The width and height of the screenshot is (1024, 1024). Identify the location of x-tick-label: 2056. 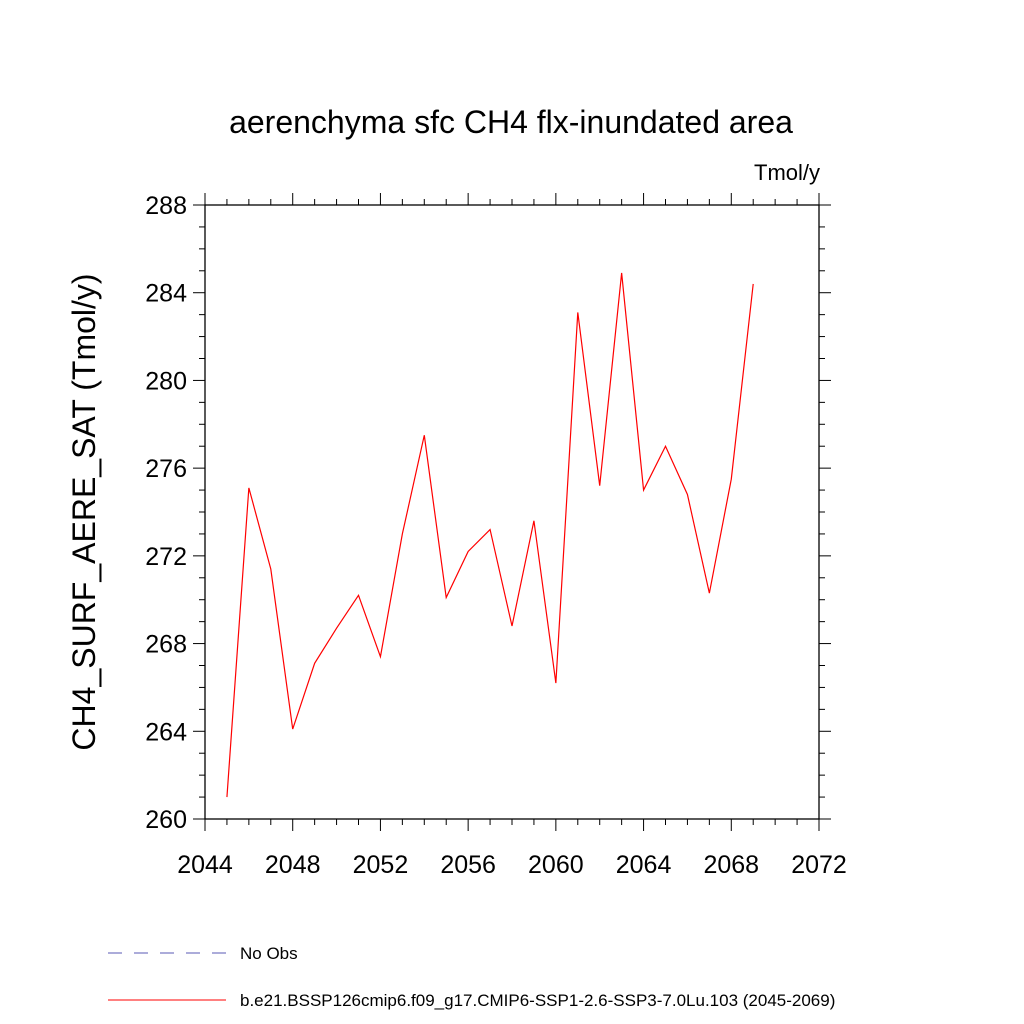
(468, 865).